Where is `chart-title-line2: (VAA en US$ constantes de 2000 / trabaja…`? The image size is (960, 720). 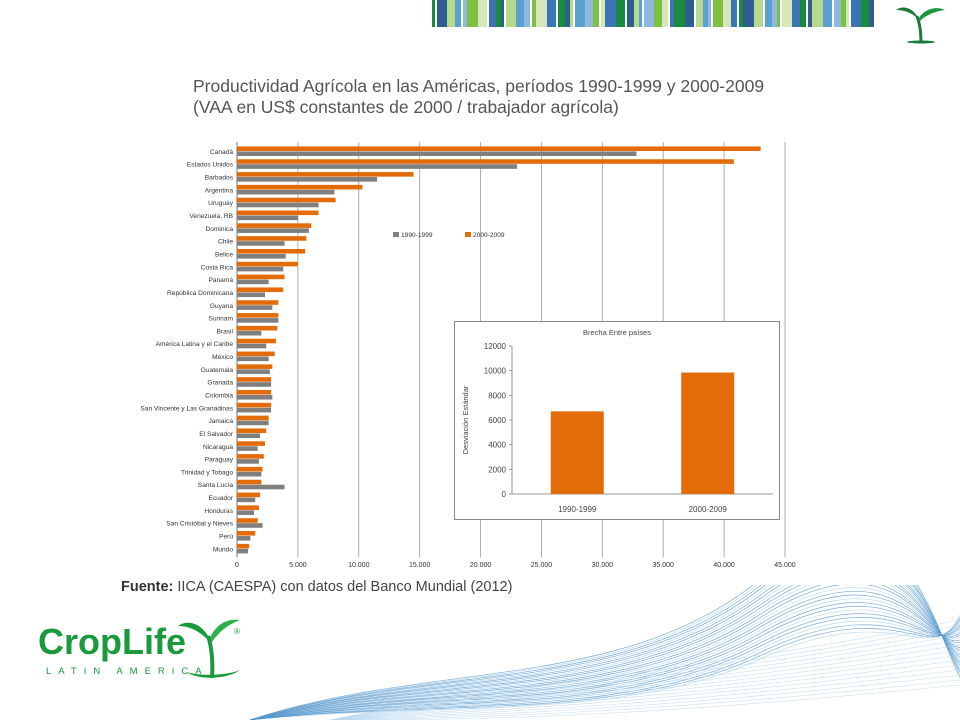 chart-title-line2: (VAA en US$ constantes de 2000 / trabaja… is located at coordinates (406, 107).